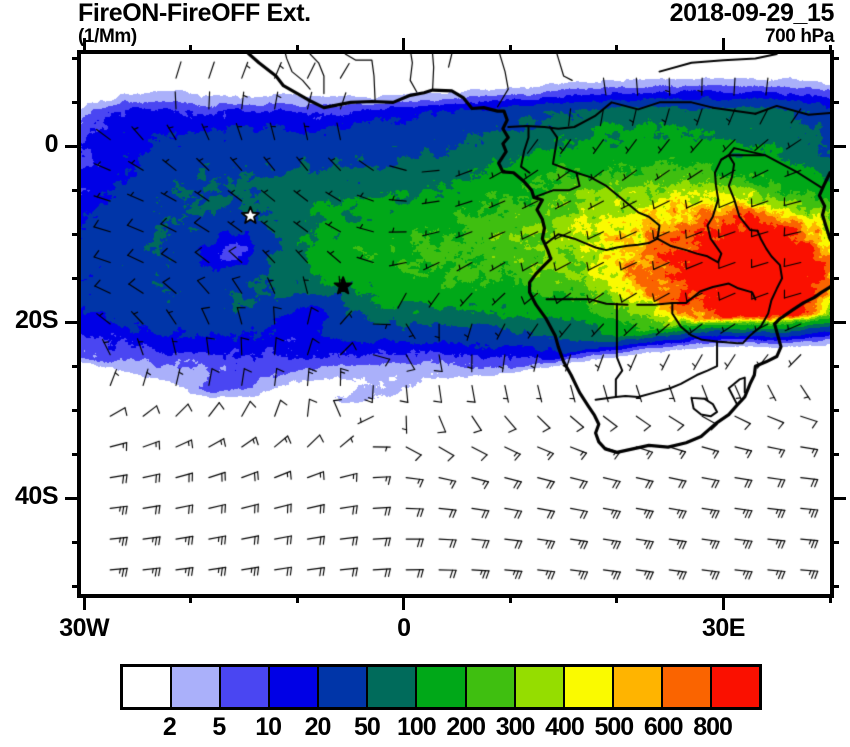 This screenshot has height=747, width=850. I want to click on x-axis-label: 30W, so click(84, 628).